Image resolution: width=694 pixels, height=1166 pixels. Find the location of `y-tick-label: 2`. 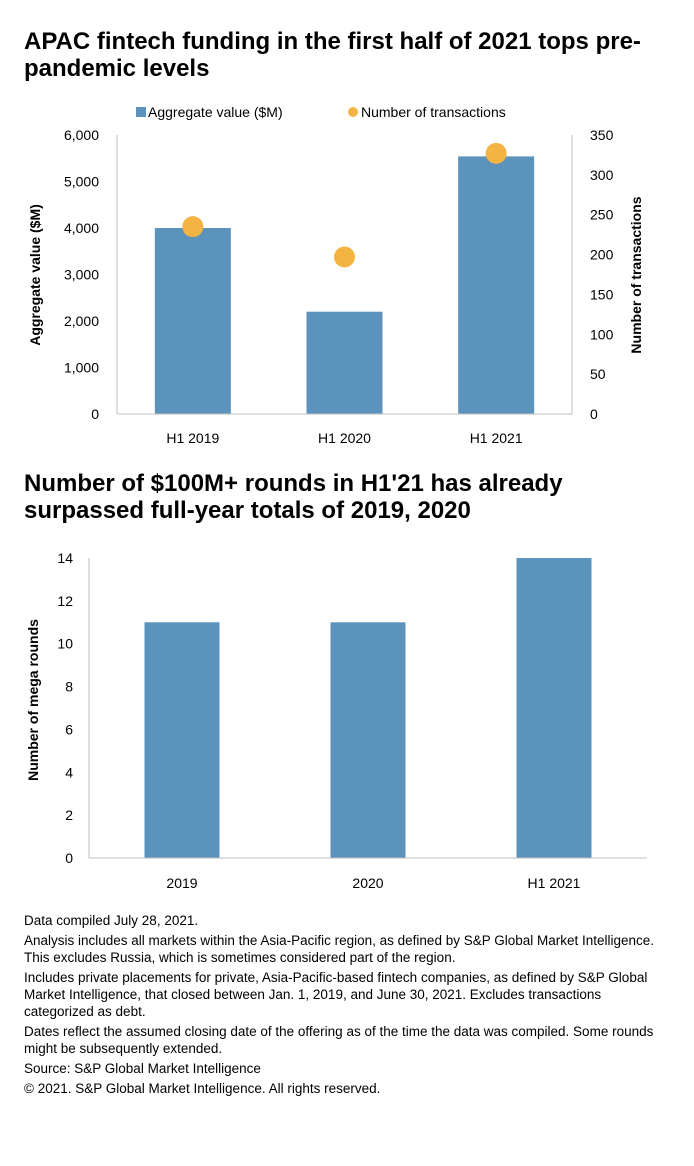

y-tick-label: 2 is located at coordinates (69, 815).